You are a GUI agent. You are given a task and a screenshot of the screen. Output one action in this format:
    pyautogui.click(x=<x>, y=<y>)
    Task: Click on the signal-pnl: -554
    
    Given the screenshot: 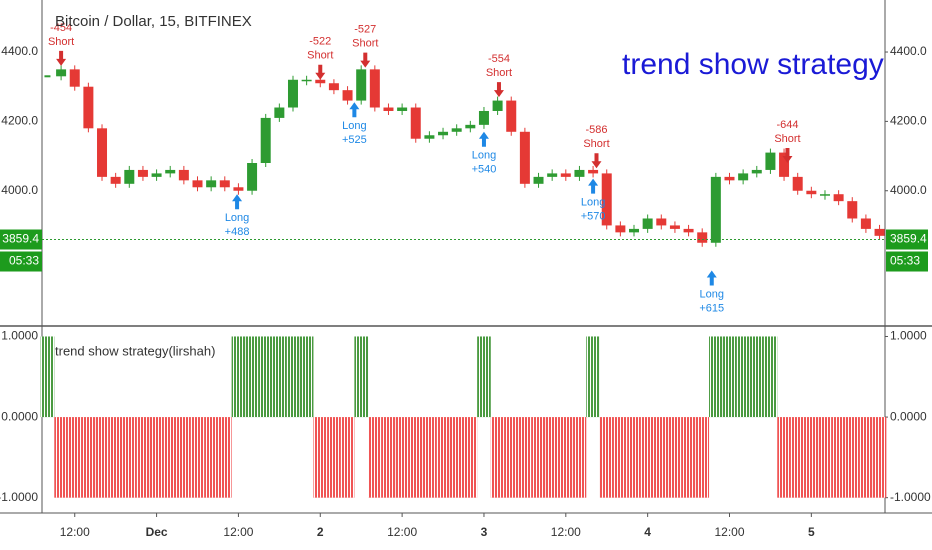 What is the action you would take?
    pyautogui.click(x=499, y=59)
    